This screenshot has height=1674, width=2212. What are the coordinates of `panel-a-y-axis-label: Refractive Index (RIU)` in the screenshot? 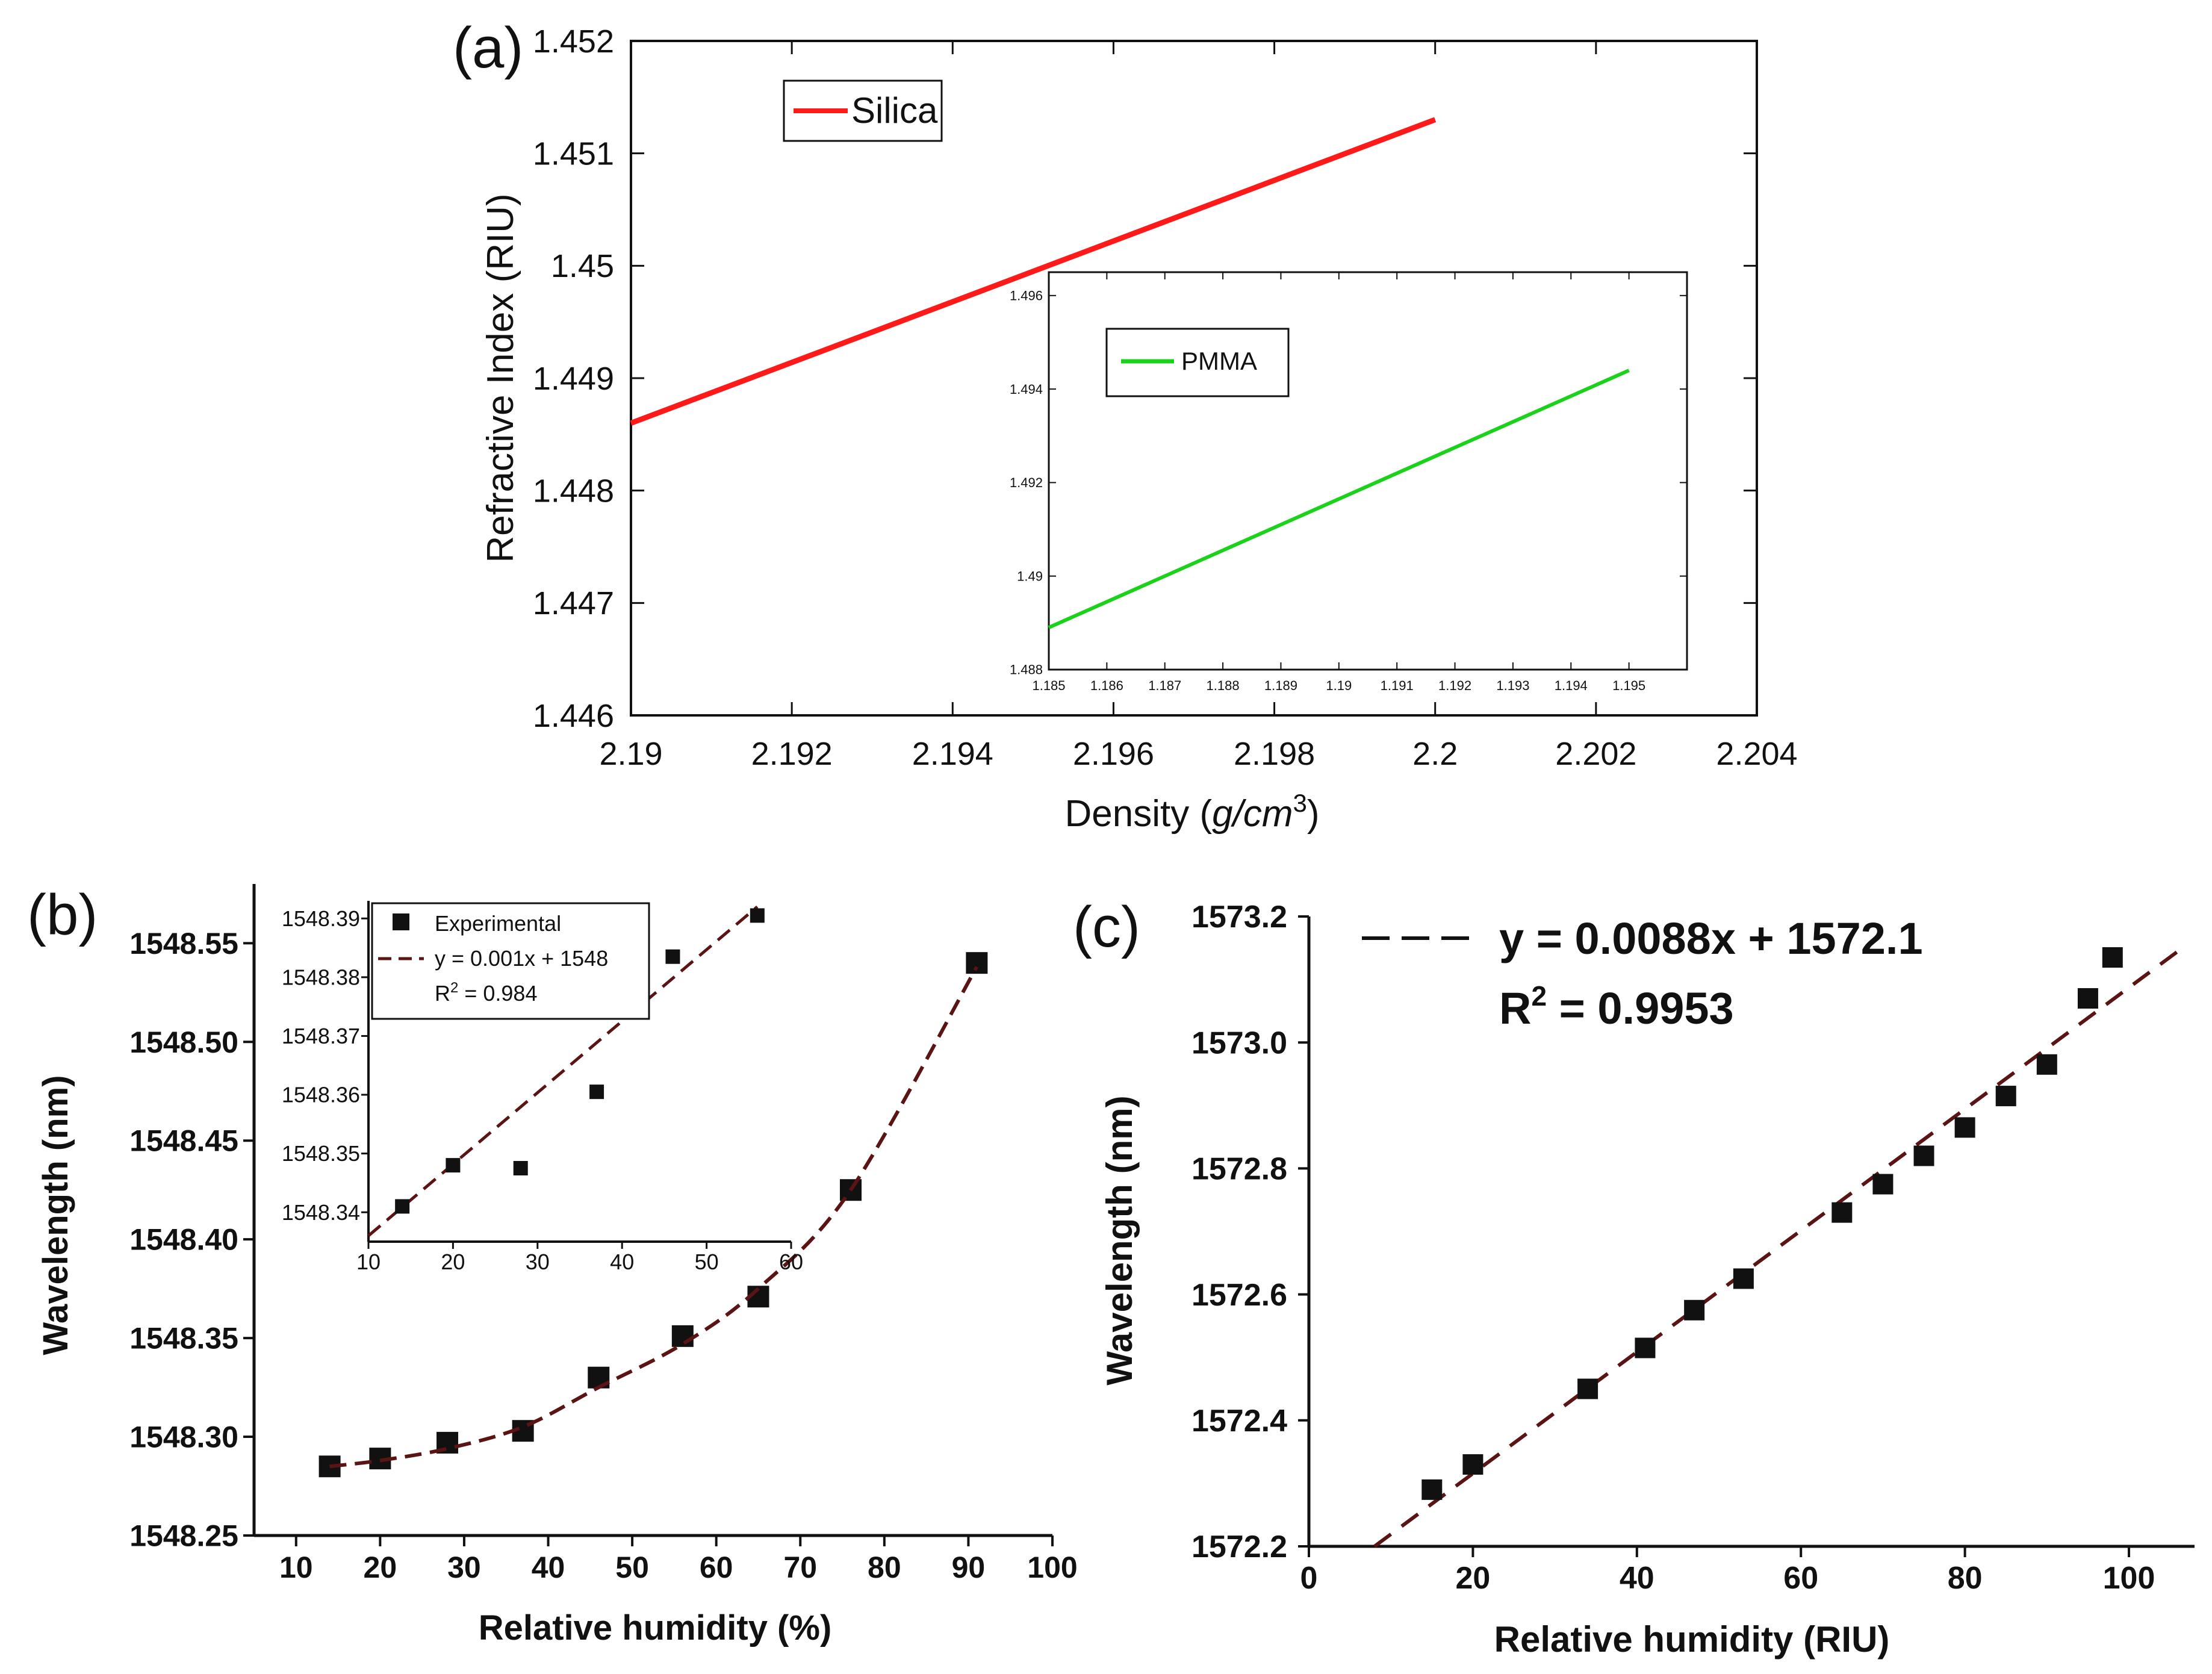 It's located at (500, 378).